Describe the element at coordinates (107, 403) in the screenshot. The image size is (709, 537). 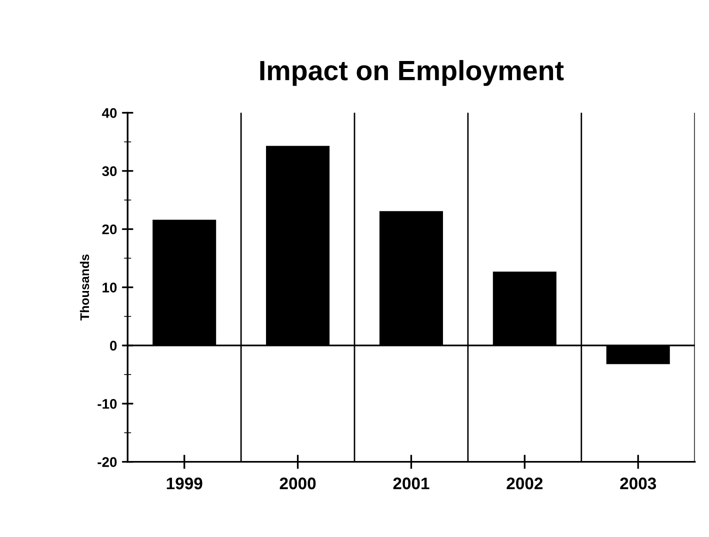
I see `y-tick-label: -10` at that location.